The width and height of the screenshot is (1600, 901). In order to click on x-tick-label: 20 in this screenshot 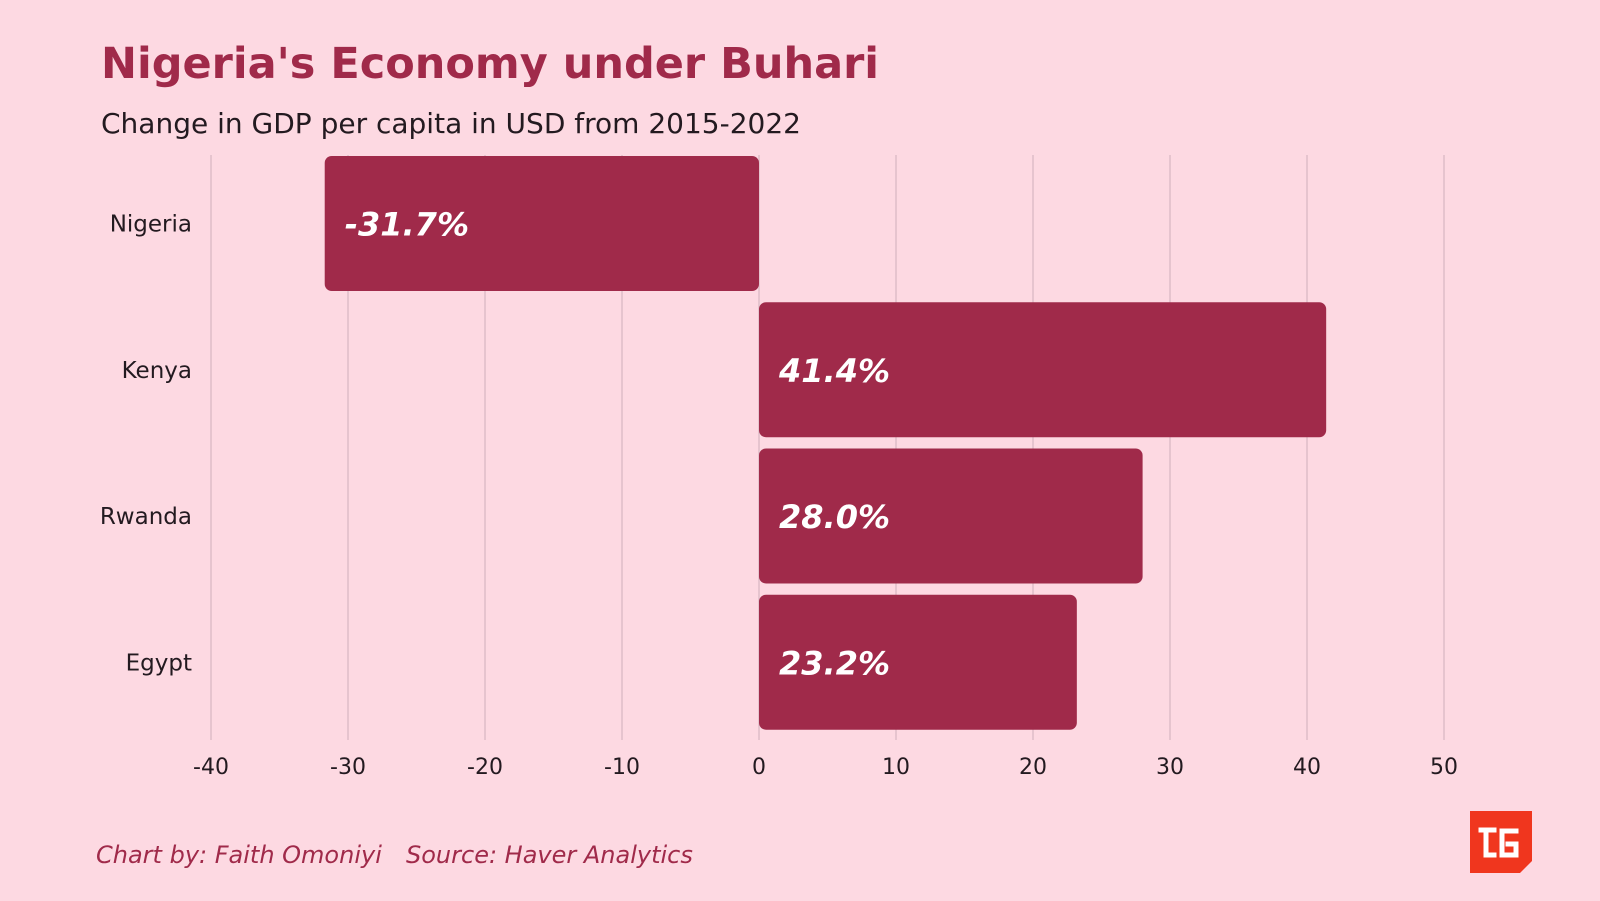, I will do `click(1033, 767)`.